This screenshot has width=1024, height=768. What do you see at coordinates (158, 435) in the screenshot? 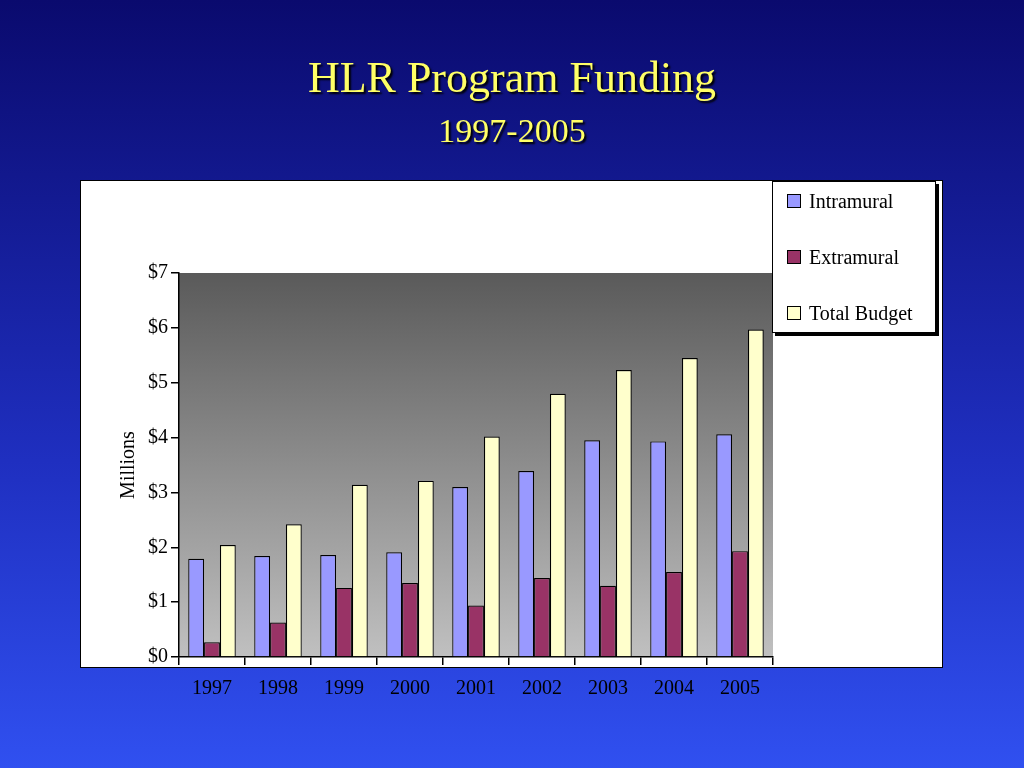
I see `y-tick-label: $4` at bounding box center [158, 435].